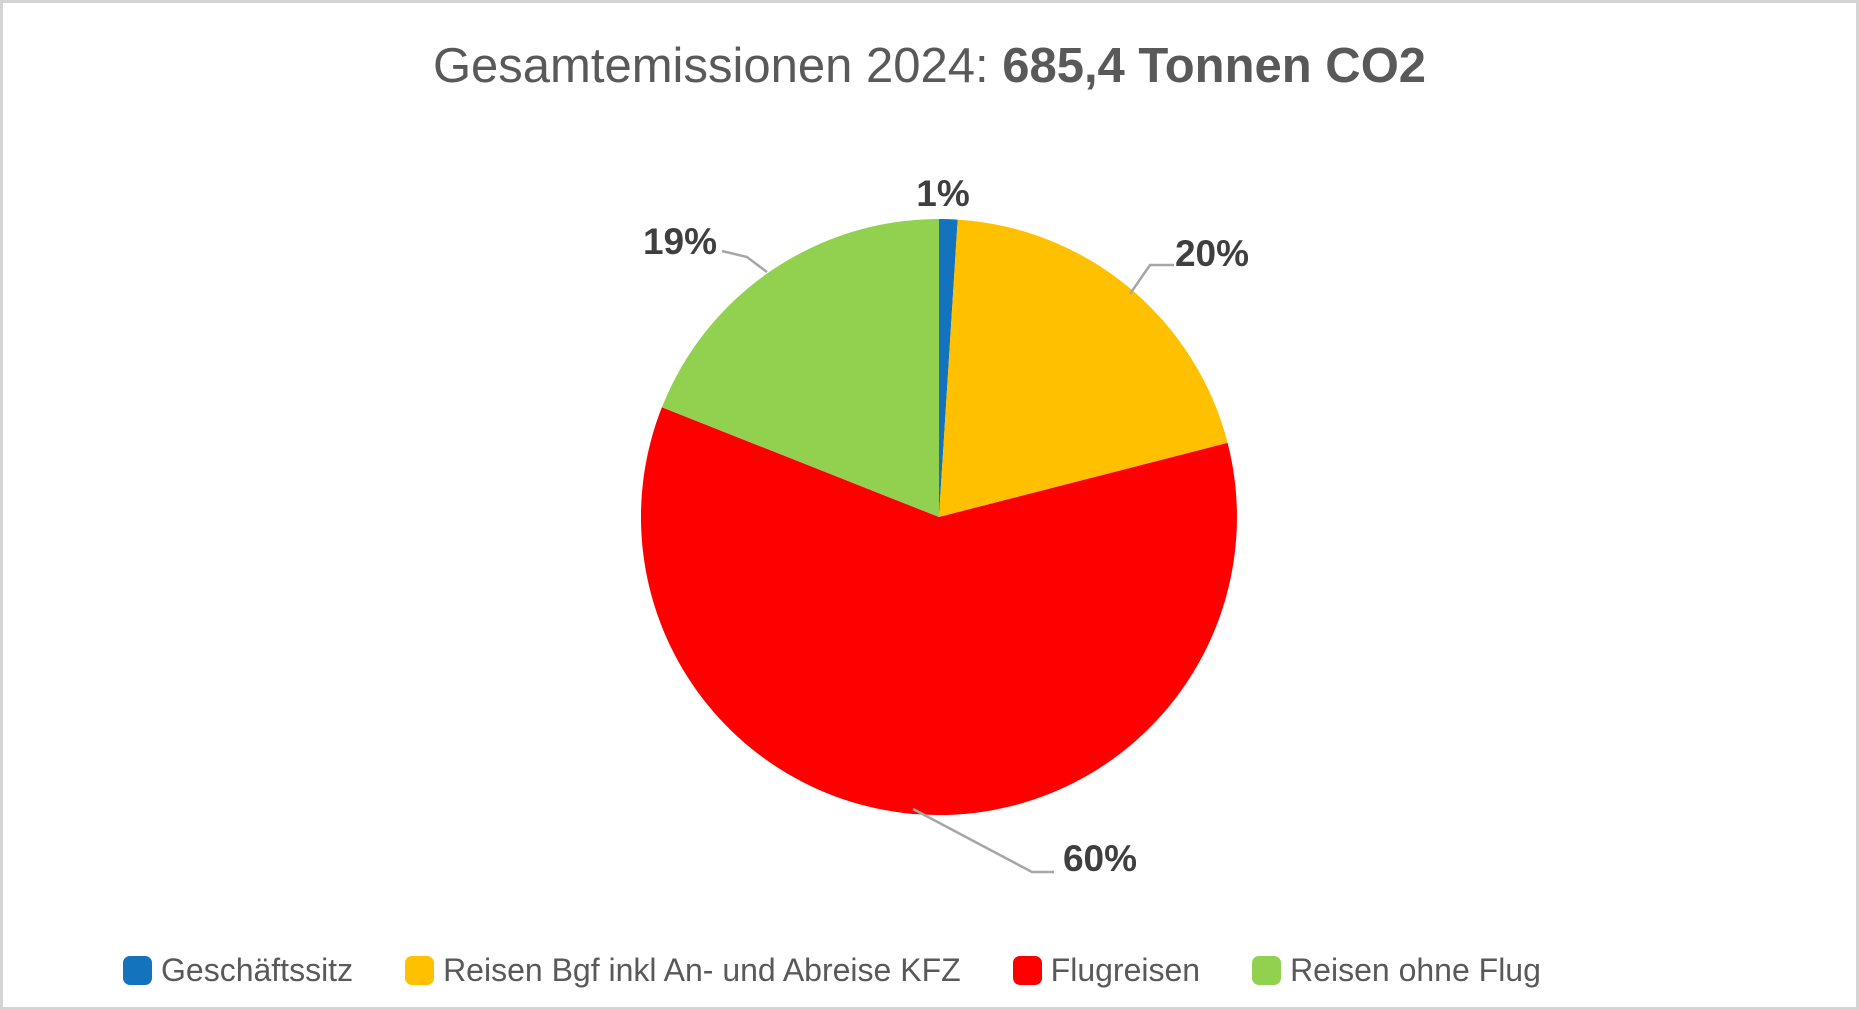  What do you see at coordinates (702, 970) in the screenshot?
I see `legend-label: Reisen Bgf inkl An- und Abreise KFZ` at bounding box center [702, 970].